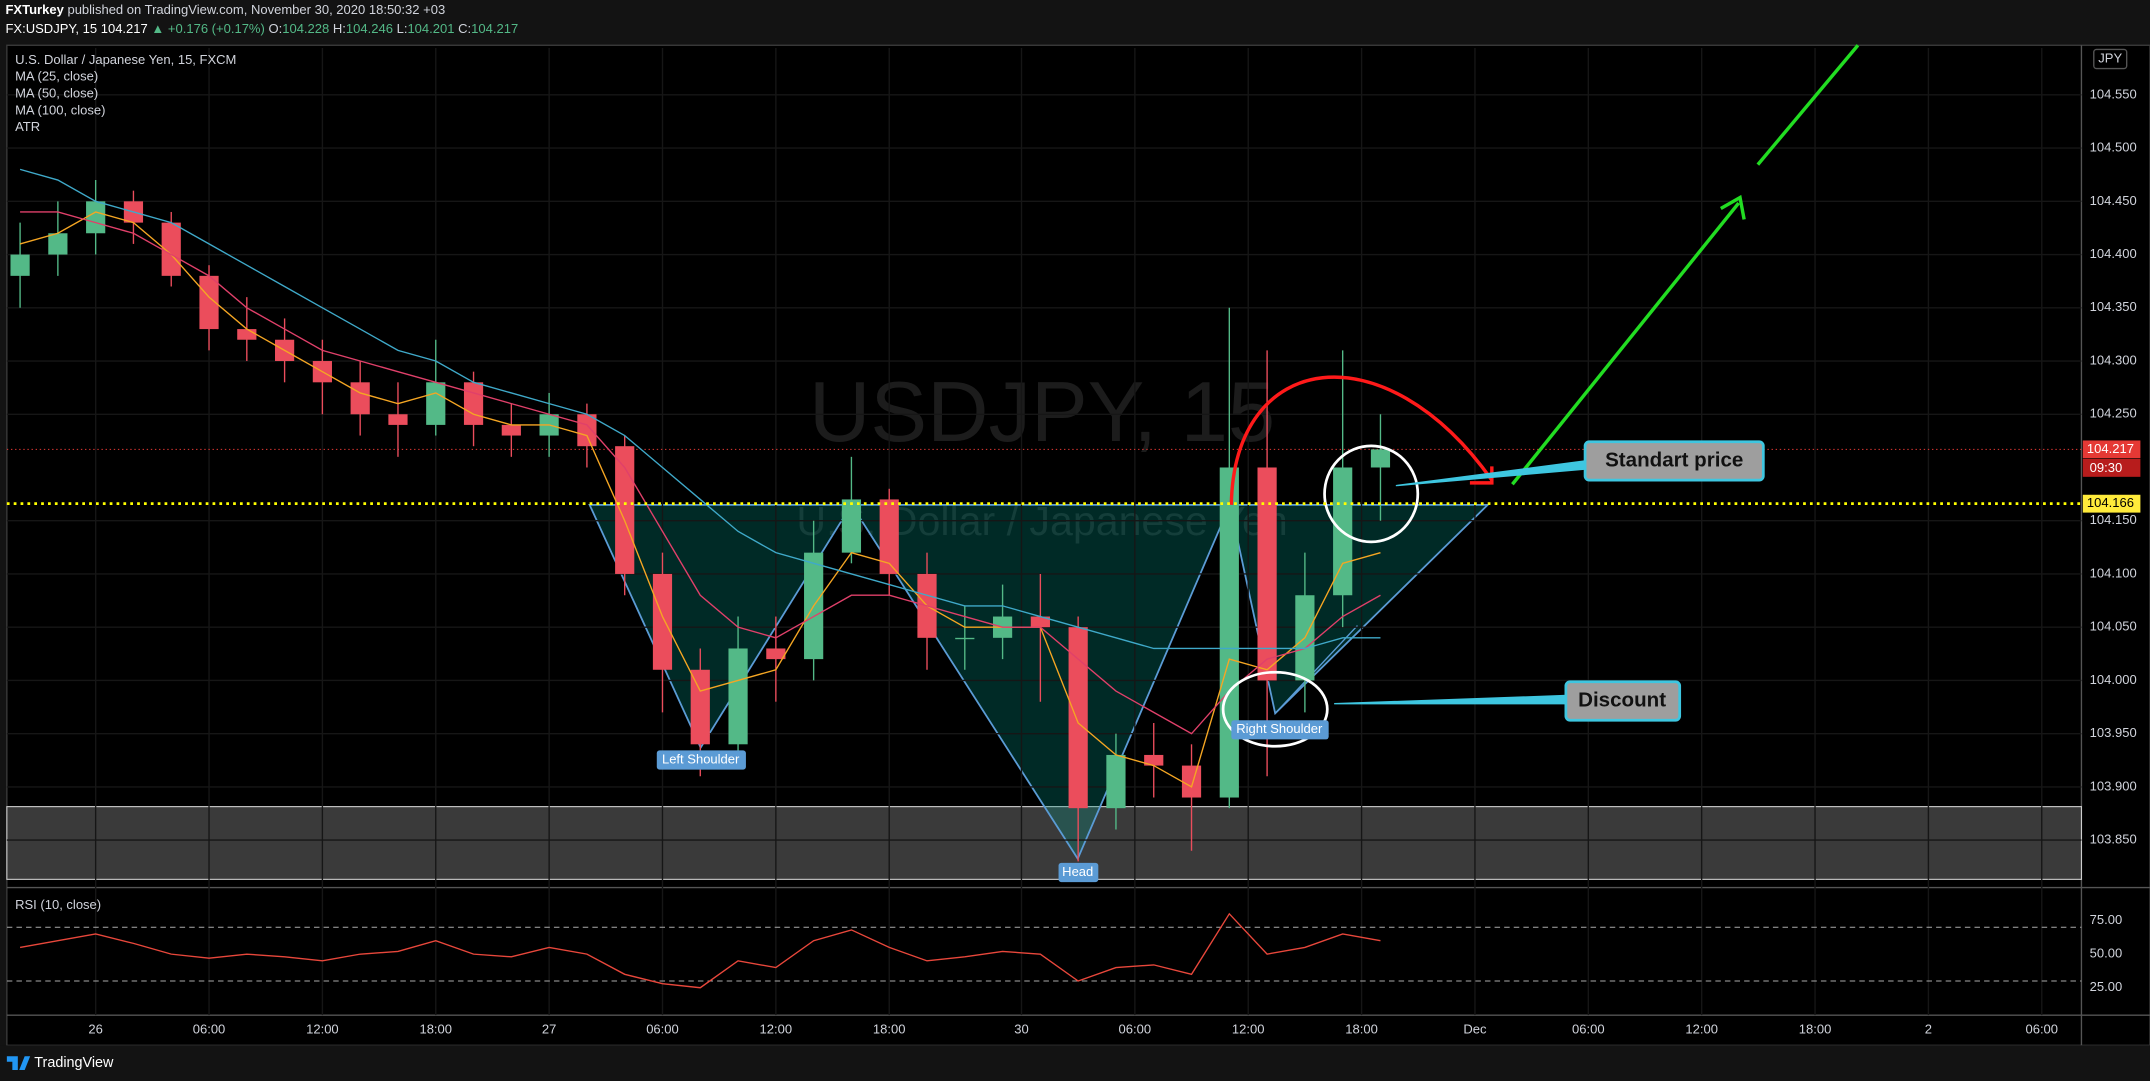 Image resolution: width=2150 pixels, height=1081 pixels. Describe the element at coordinates (95, 1029) in the screenshot. I see `x-tick-label: 26` at that location.